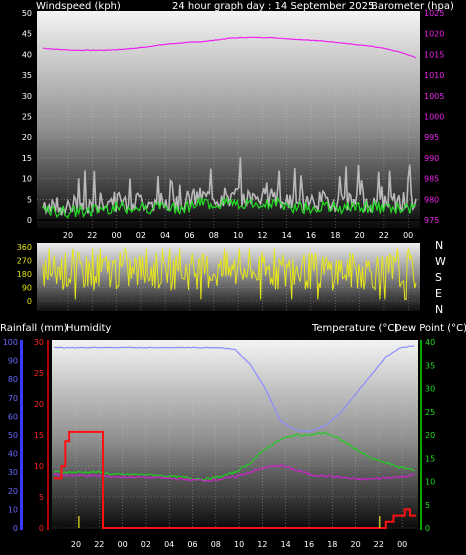 This screenshot has width=466, height=555. What do you see at coordinates (439, 309) in the screenshot?
I see `compass-n-bottom: N` at bounding box center [439, 309].